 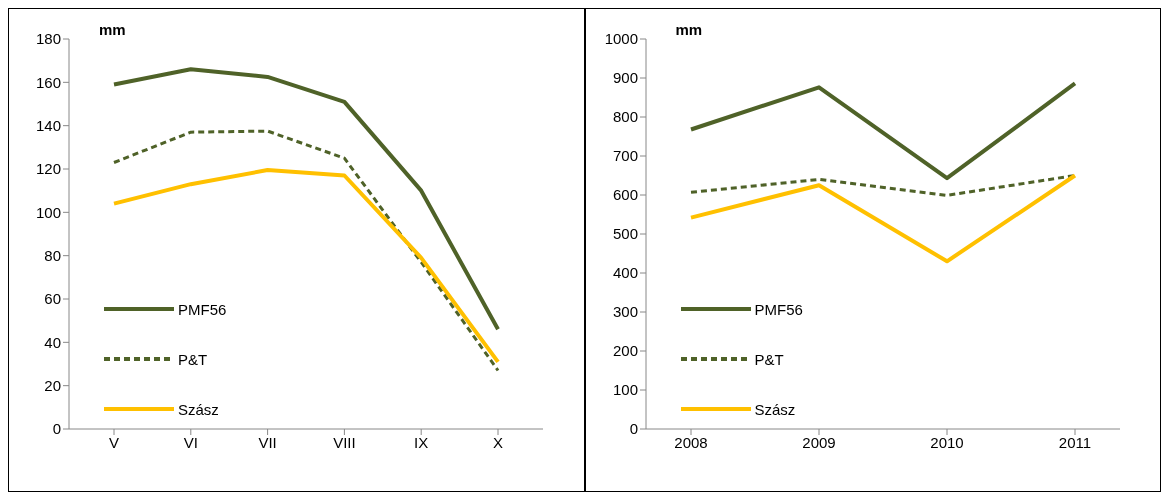 I want to click on x-tick-label: VIII, so click(x=344, y=442).